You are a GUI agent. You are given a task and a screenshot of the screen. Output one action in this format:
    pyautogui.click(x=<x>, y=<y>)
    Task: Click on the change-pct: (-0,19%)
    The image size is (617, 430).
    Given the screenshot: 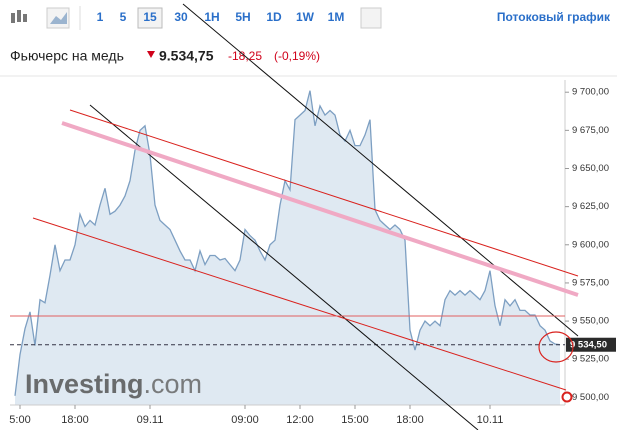 What is the action you would take?
    pyautogui.click(x=297, y=56)
    